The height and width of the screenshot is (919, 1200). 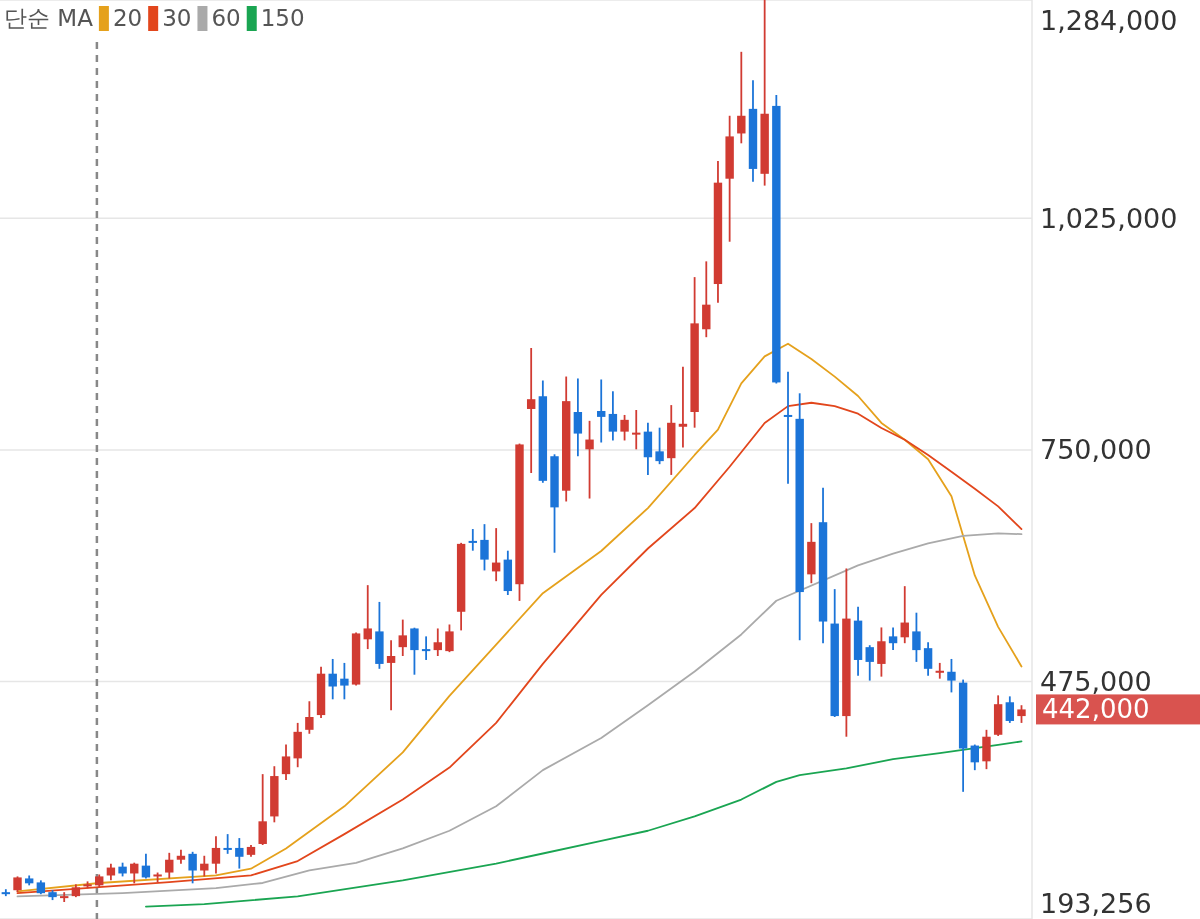 I want to click on legend-label: 20, so click(x=127, y=18).